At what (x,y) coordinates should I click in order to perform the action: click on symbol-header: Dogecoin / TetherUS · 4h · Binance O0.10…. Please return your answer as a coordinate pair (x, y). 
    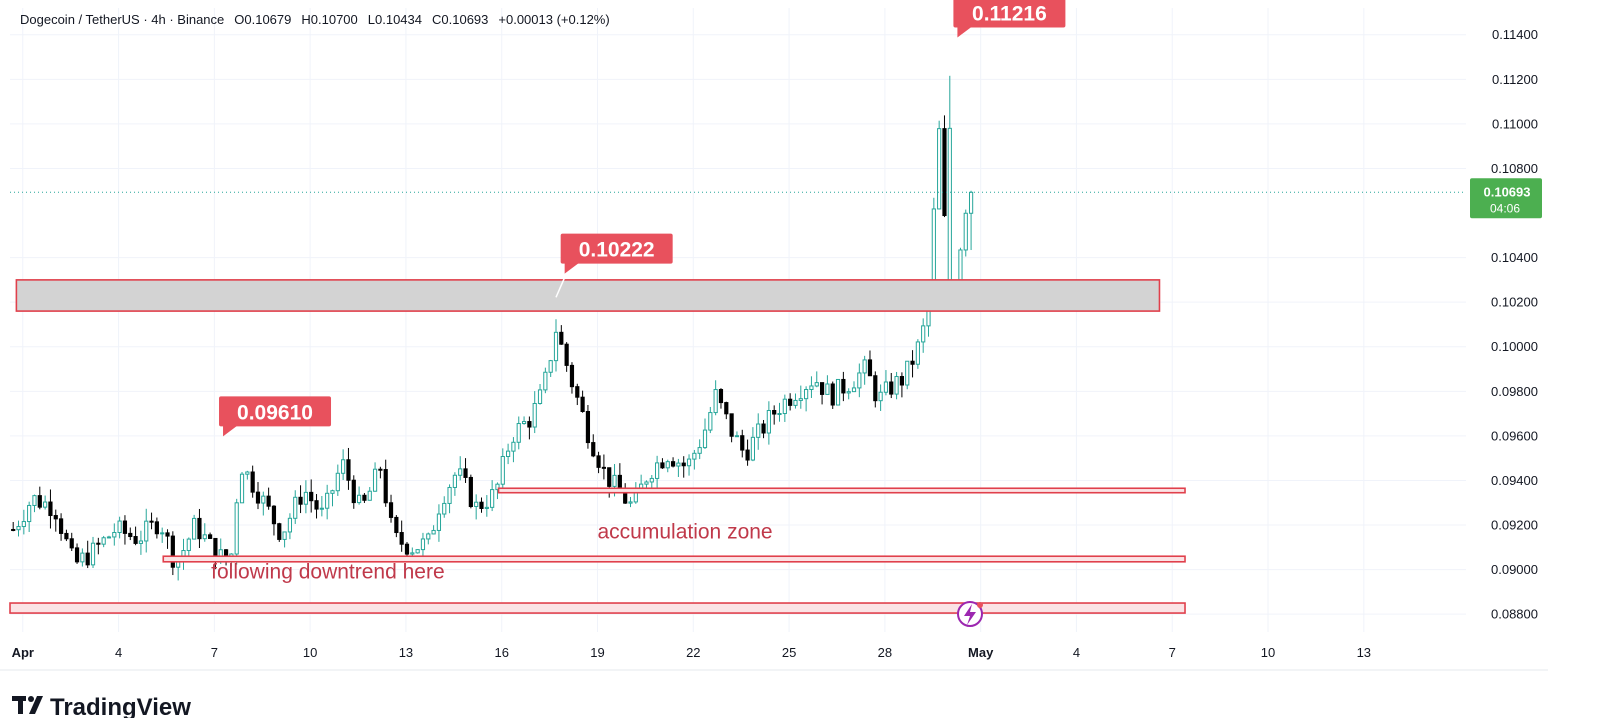
    Looking at the image, I should click on (315, 19).